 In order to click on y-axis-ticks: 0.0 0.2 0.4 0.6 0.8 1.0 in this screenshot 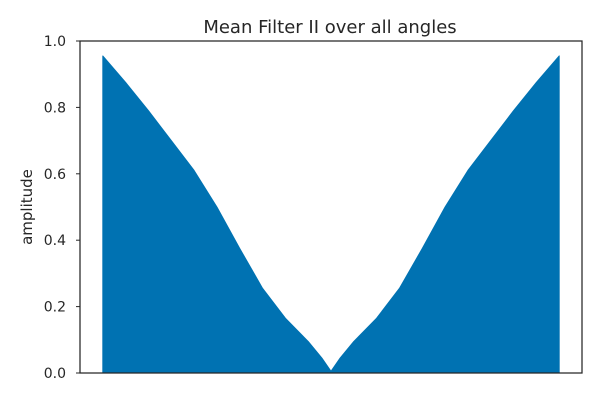, I will do `click(62, 208)`.